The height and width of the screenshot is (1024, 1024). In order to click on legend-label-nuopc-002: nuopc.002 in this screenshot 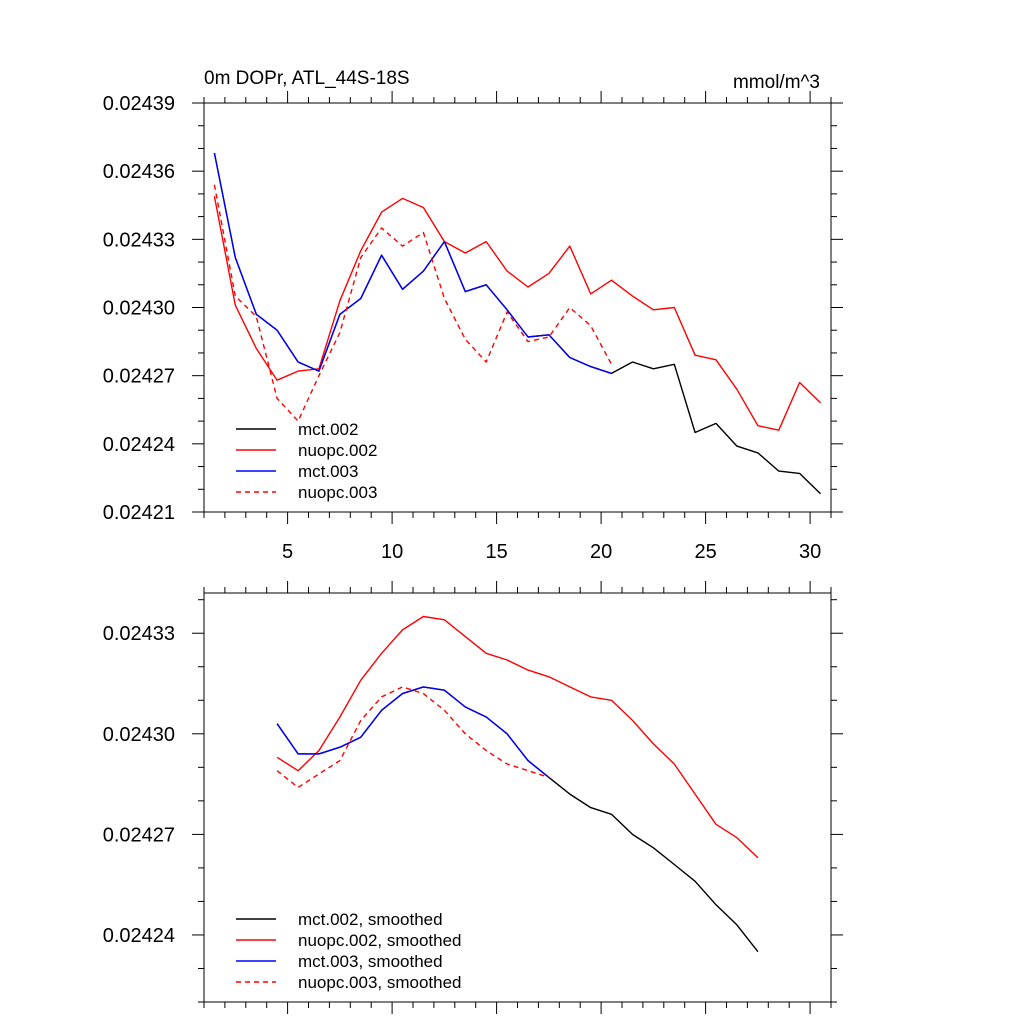, I will do `click(337, 450)`.